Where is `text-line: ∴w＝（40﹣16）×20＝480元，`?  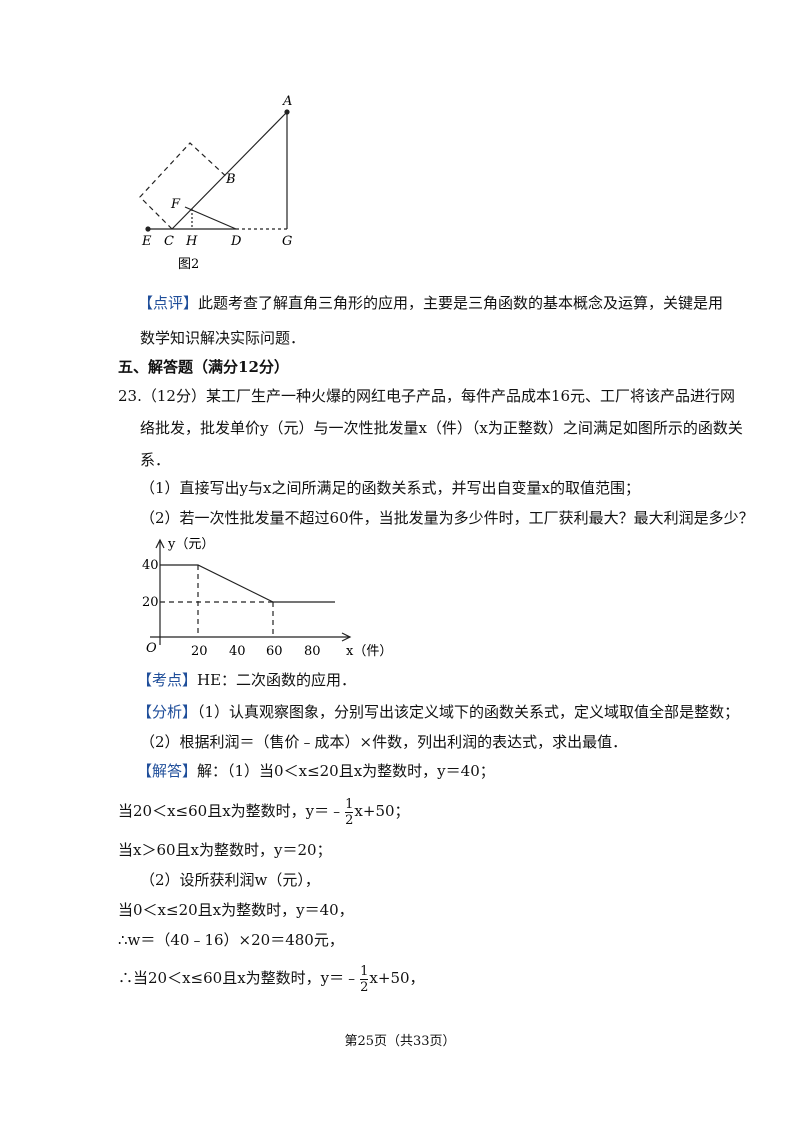
text-line: ∴w＝（40﹣16）×20＝480元， is located at coordinates (231, 940).